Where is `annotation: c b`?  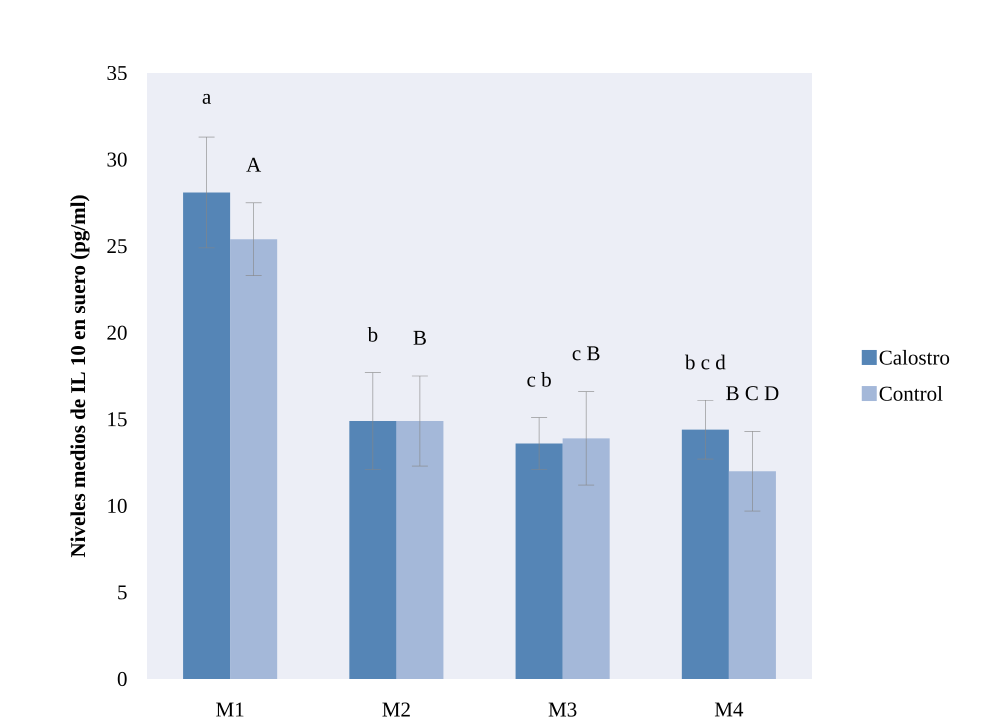
annotation: c b is located at coordinates (539, 379).